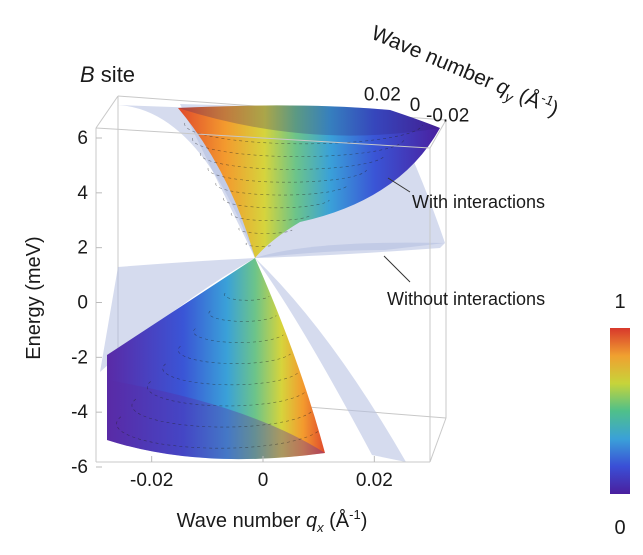 This screenshot has width=643, height=555. I want to click on y-tick-label: -0.02, so click(447, 116).